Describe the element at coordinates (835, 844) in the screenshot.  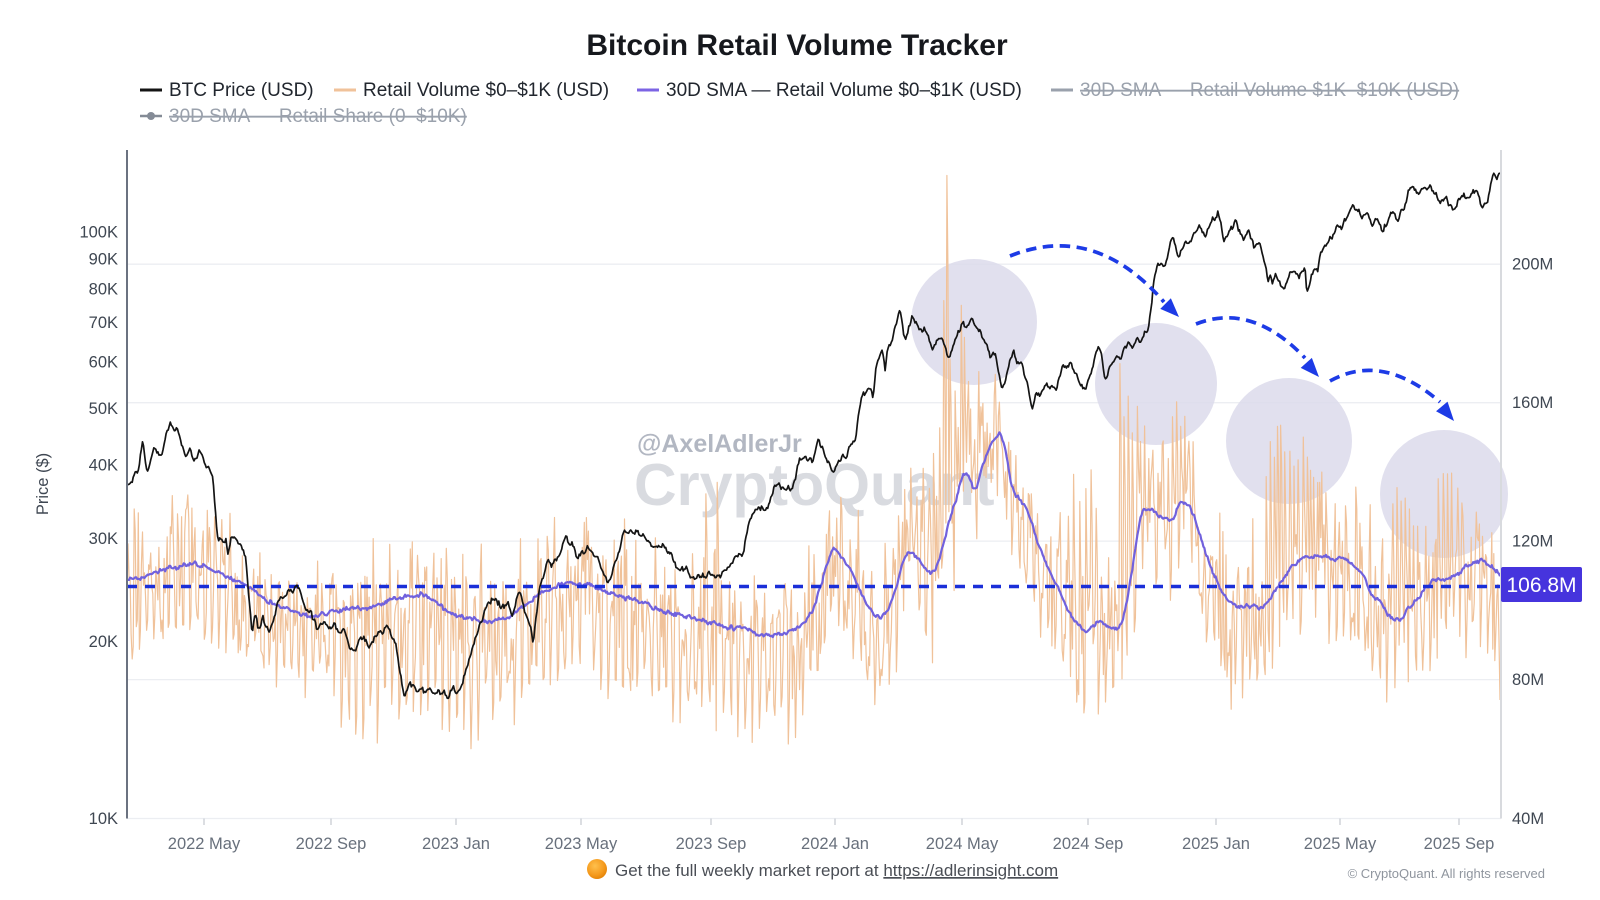
I see `svg-text: 2024 Jan` at that location.